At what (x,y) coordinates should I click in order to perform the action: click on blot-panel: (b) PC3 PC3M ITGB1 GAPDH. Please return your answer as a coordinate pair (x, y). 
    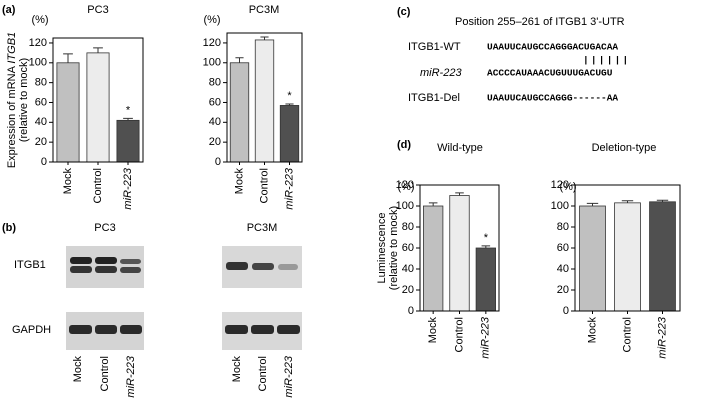
    Looking at the image, I should click on (152, 286).